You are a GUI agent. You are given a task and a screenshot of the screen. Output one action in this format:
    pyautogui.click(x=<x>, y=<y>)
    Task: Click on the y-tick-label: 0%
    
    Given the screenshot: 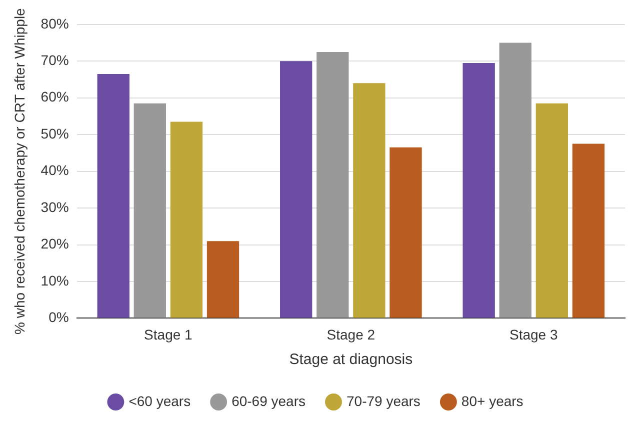 What is the action you would take?
    pyautogui.click(x=58, y=317)
    